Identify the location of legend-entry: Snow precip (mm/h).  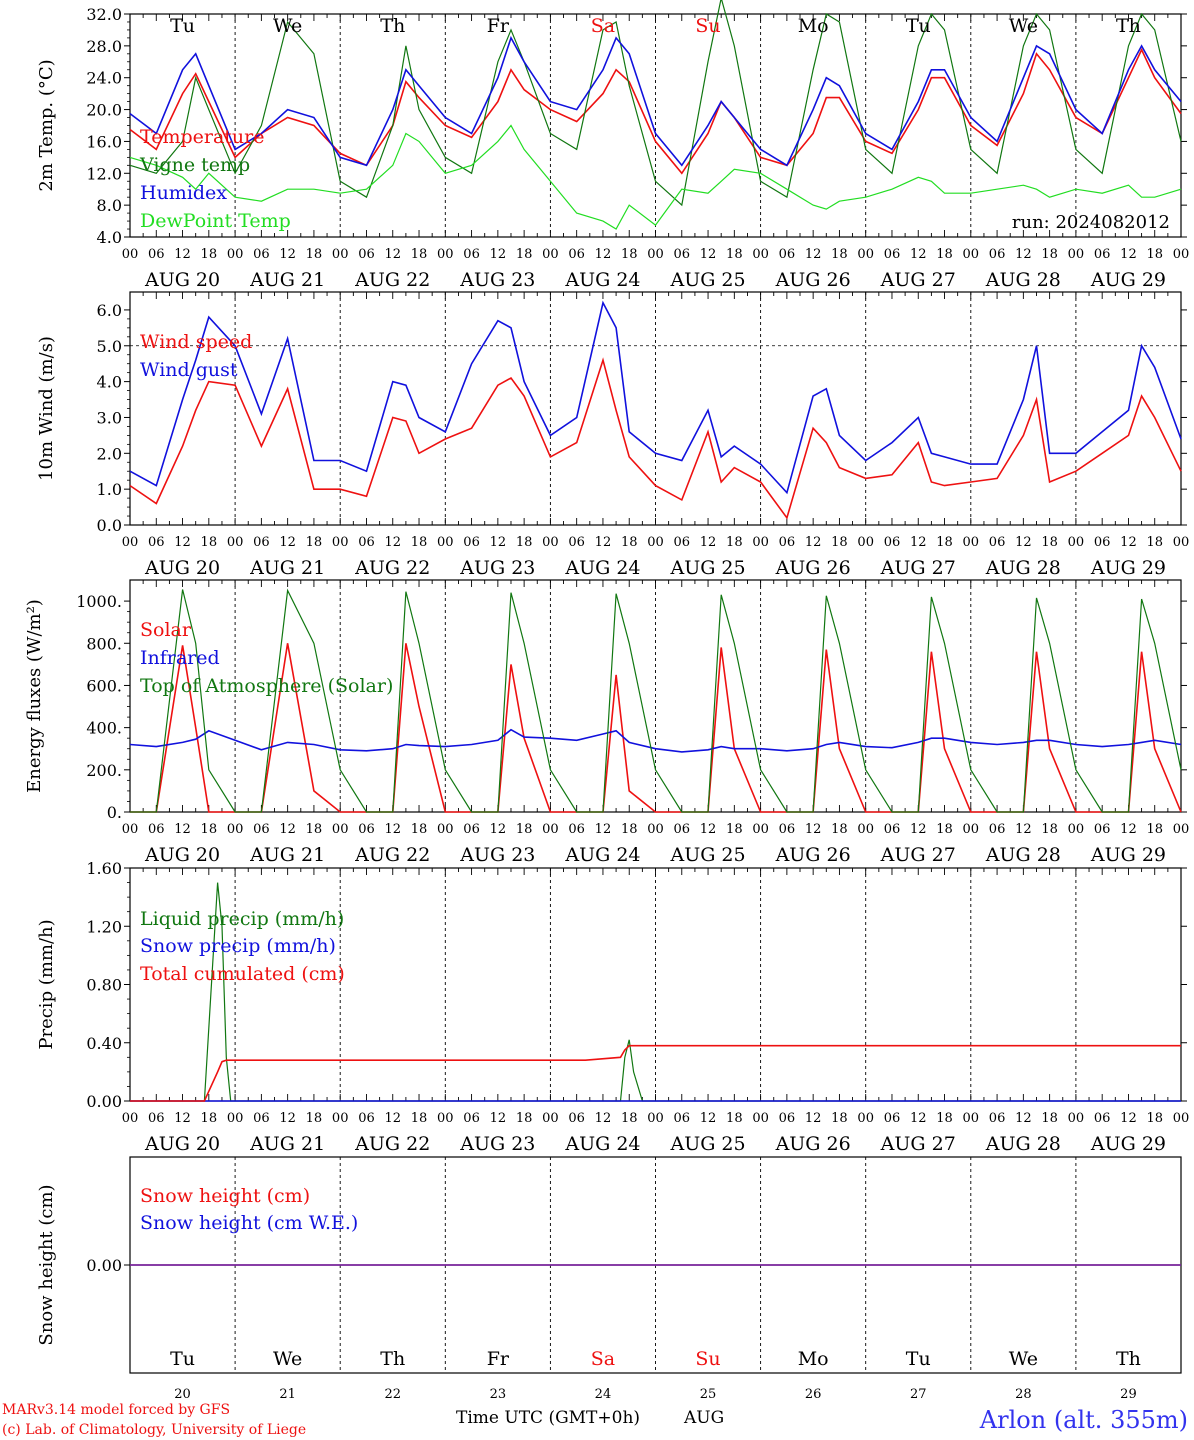
(238, 946).